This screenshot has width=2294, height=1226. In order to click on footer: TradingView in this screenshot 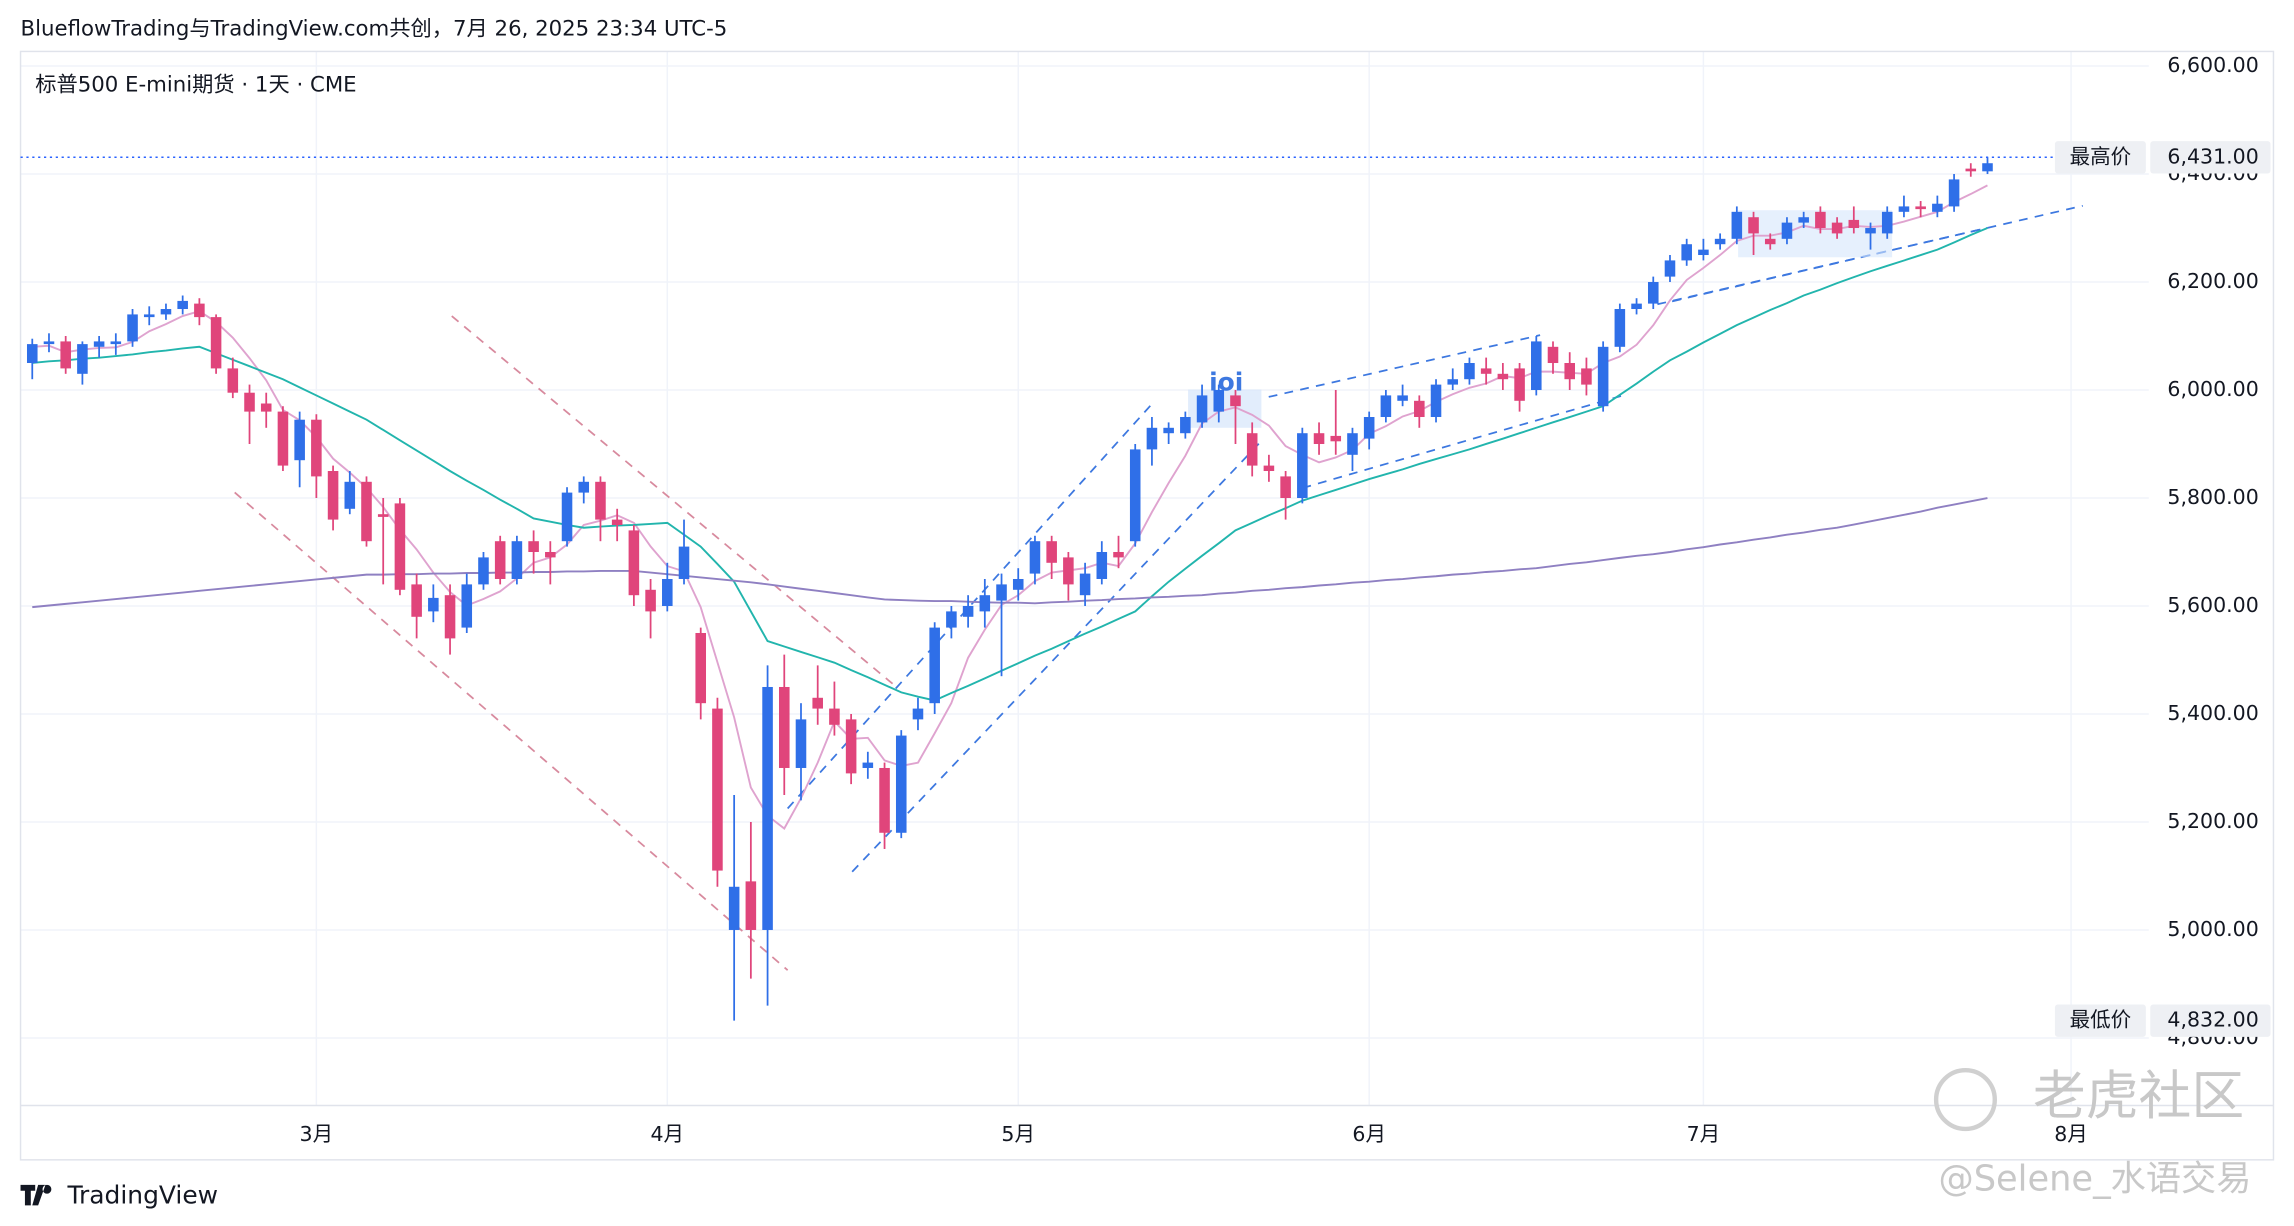, I will do `click(142, 1195)`.